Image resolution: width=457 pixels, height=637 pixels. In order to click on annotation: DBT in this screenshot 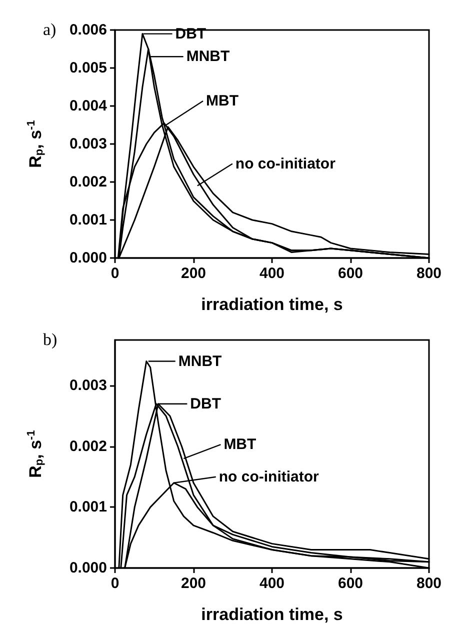, I will do `click(206, 403)`.